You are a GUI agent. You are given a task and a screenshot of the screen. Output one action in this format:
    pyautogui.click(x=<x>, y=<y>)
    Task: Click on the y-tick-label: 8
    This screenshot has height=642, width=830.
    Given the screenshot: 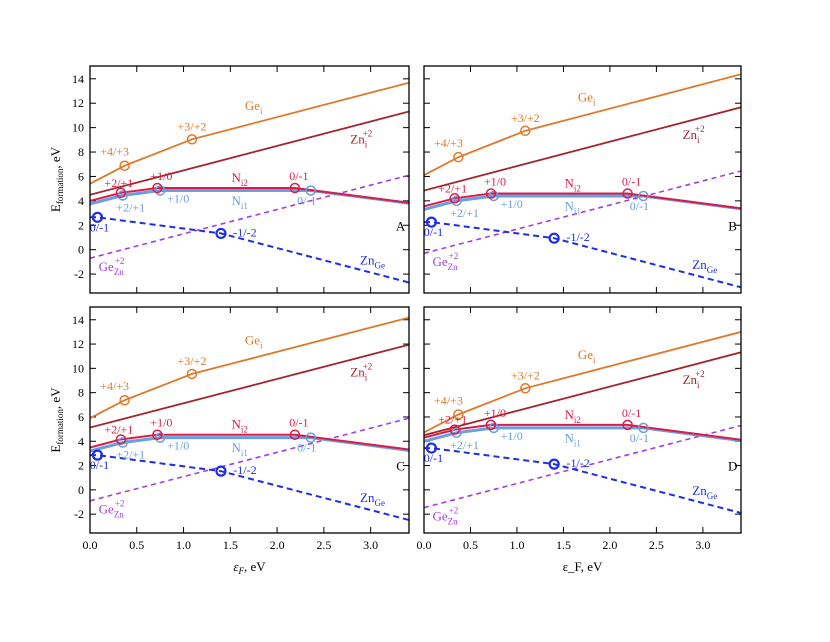 What is the action you would take?
    pyautogui.click(x=81, y=393)
    